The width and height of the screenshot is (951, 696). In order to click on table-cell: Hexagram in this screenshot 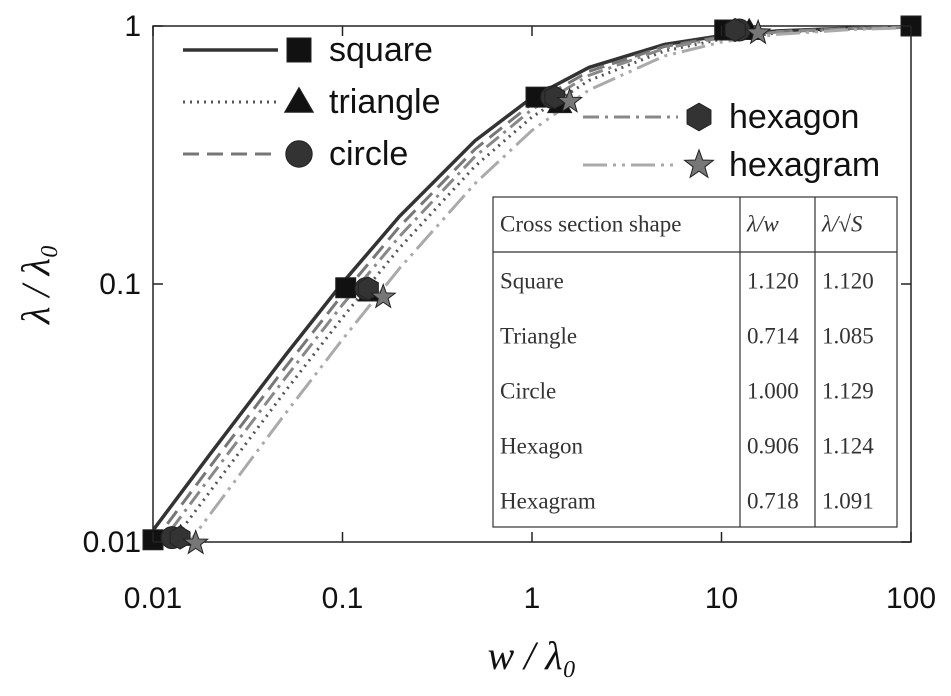, I will do `click(548, 500)`.